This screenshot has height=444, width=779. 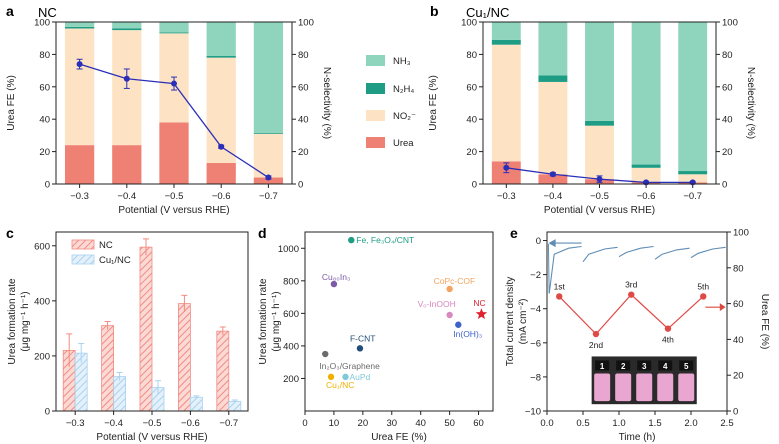 I want to click on panel-b-label: b, so click(x=434, y=11).